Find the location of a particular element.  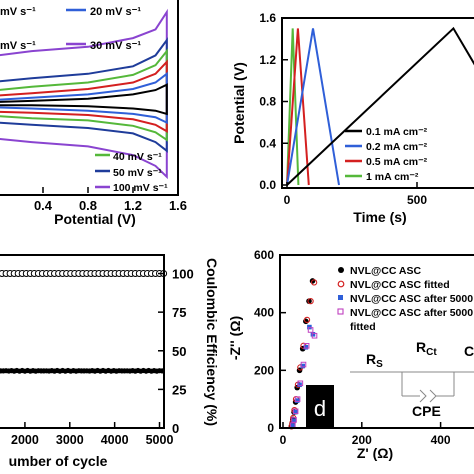

eis-xlabel: Z' (Ω) is located at coordinates (375, 453).